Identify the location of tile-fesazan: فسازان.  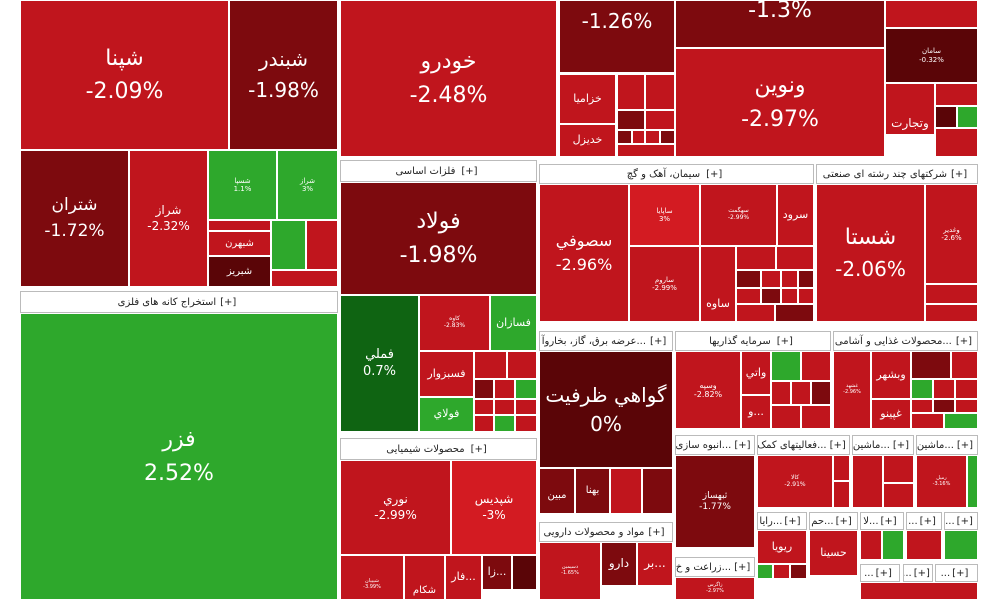
(513, 323).